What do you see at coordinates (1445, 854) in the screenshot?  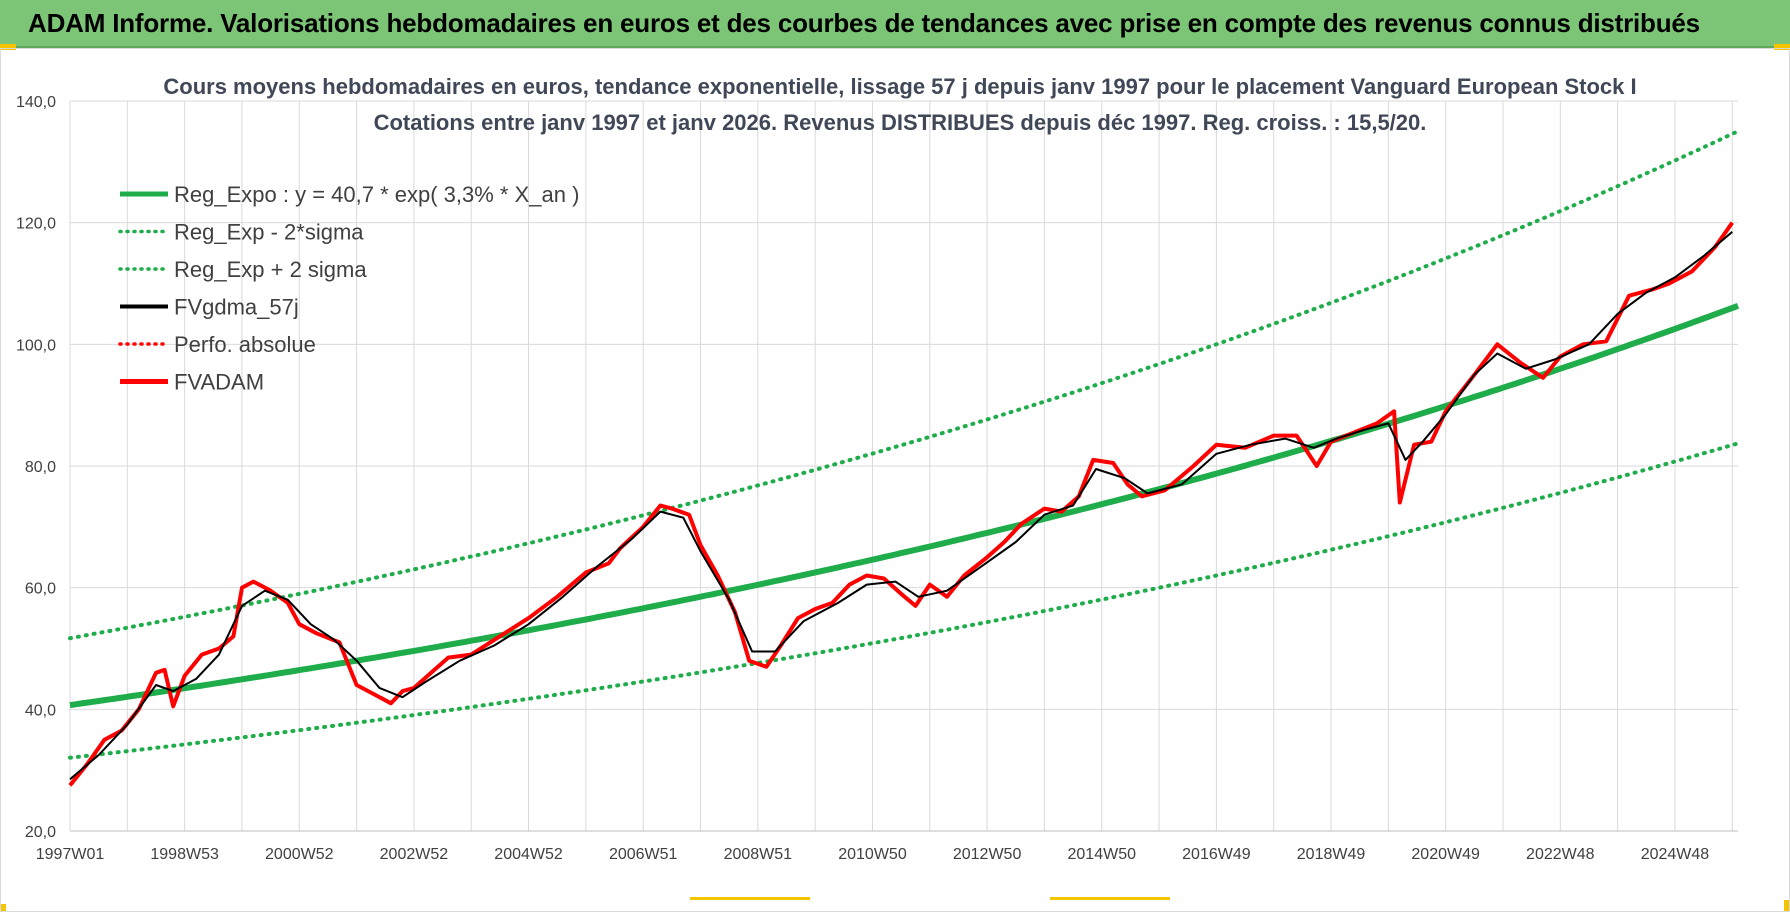 I see `x-tick-label: 2020W49` at bounding box center [1445, 854].